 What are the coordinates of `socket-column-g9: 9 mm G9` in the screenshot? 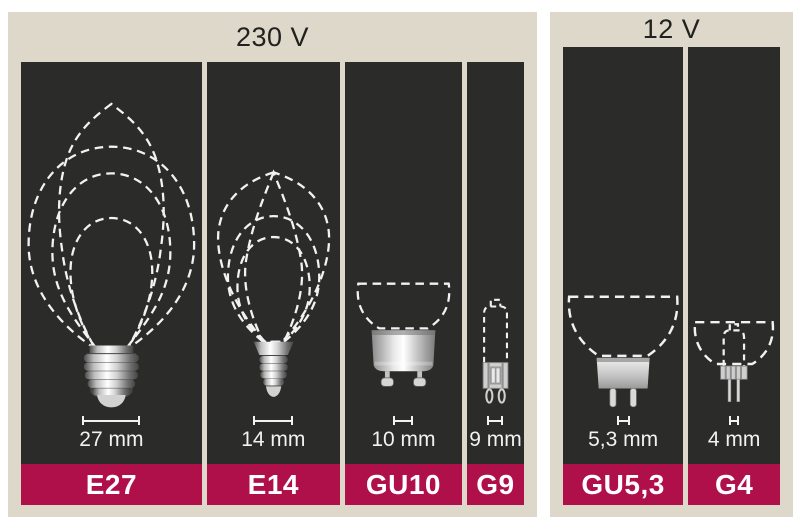 It's located at (495, 283).